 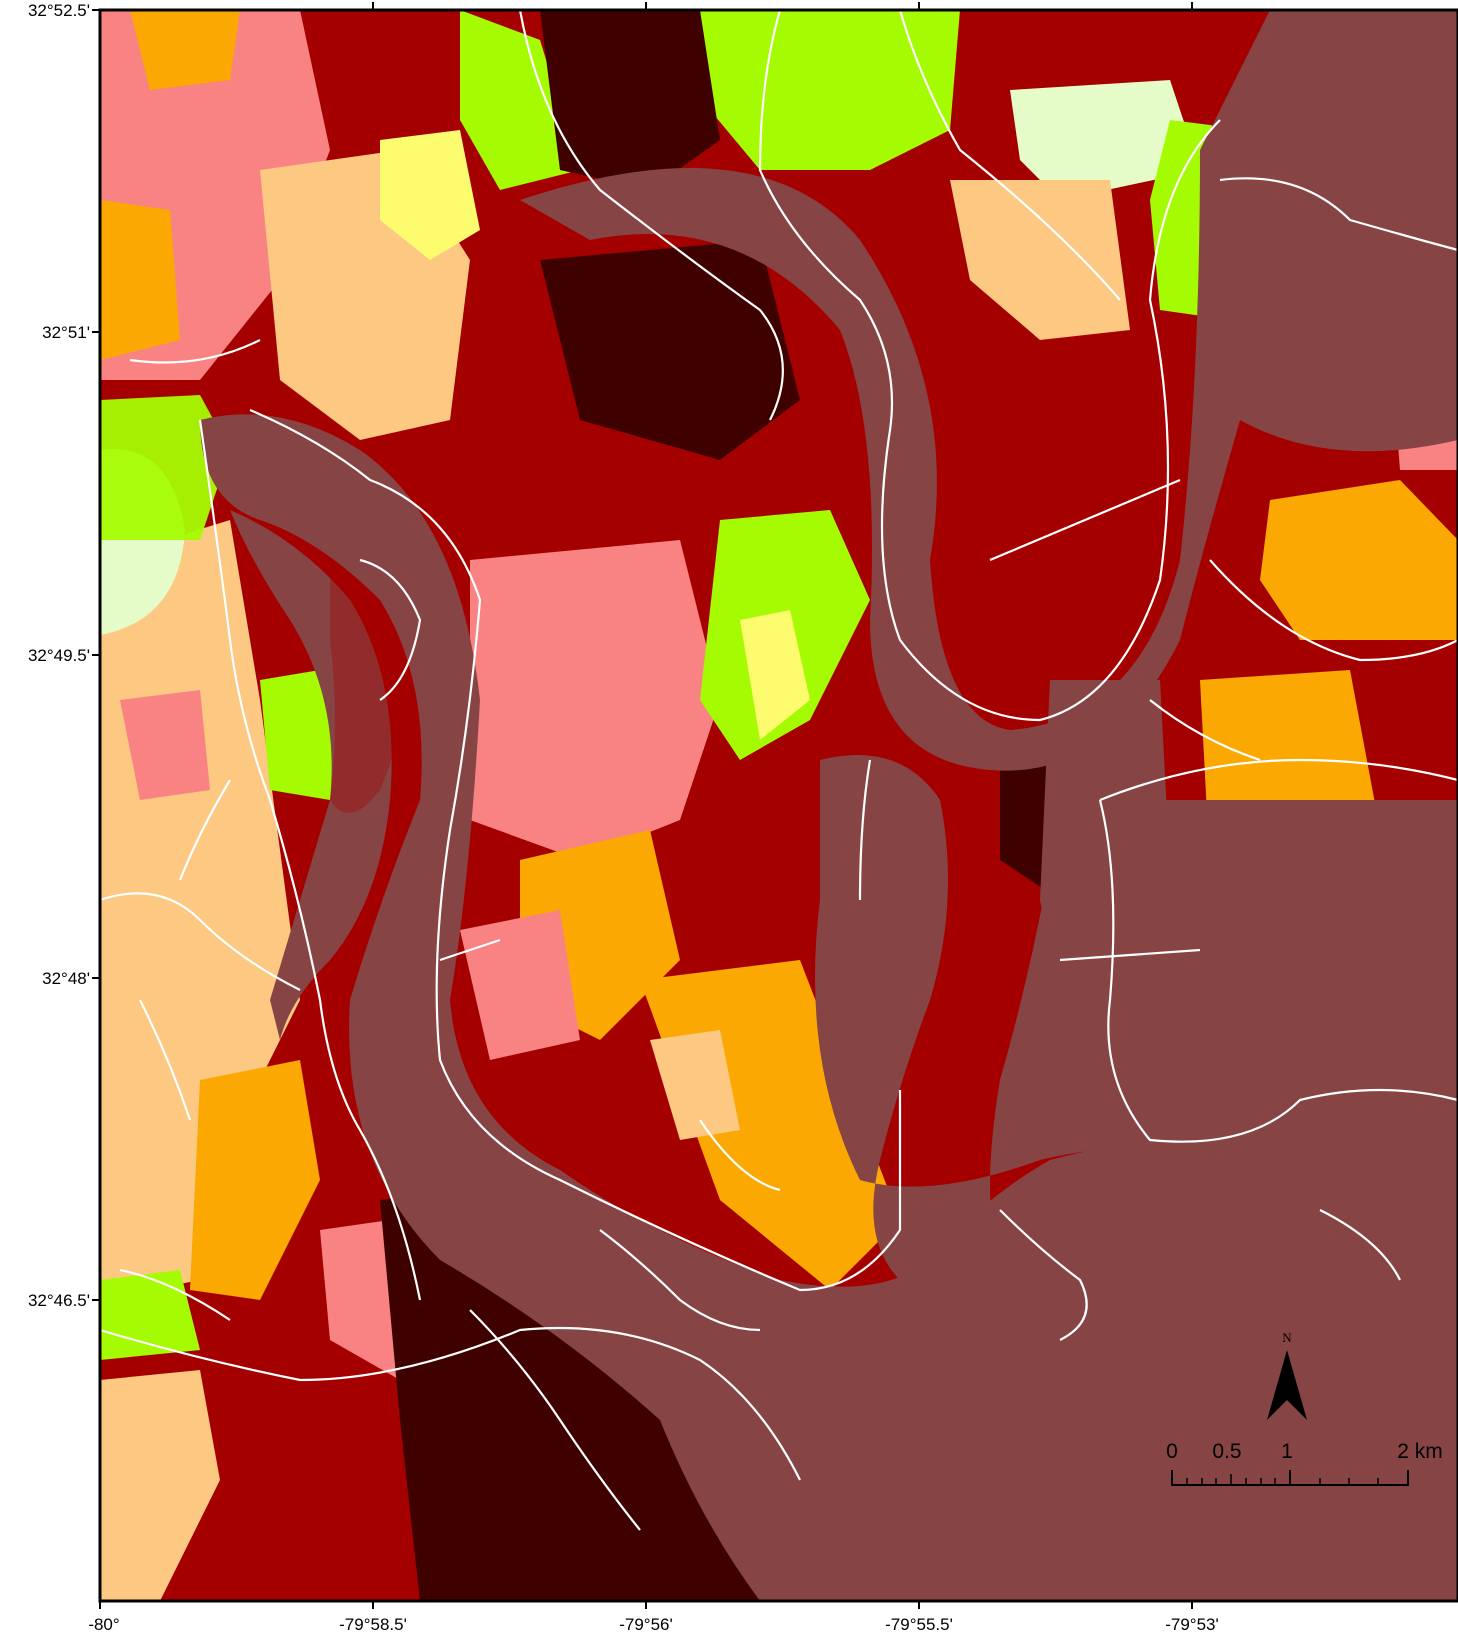 I want to click on orange-patch-bottom-left, so click(x=255, y=1180).